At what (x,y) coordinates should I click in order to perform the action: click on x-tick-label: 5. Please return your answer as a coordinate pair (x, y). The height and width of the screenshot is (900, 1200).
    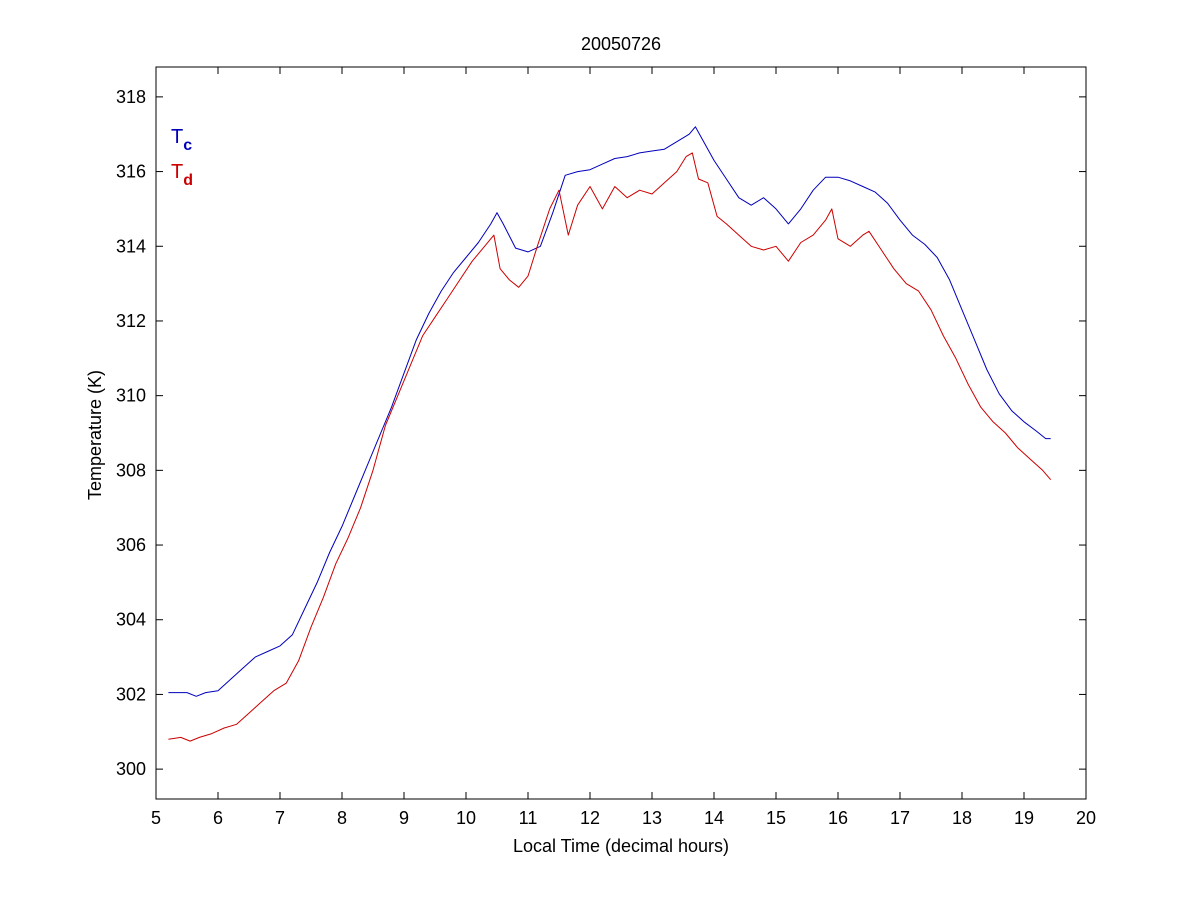
    Looking at the image, I should click on (156, 818).